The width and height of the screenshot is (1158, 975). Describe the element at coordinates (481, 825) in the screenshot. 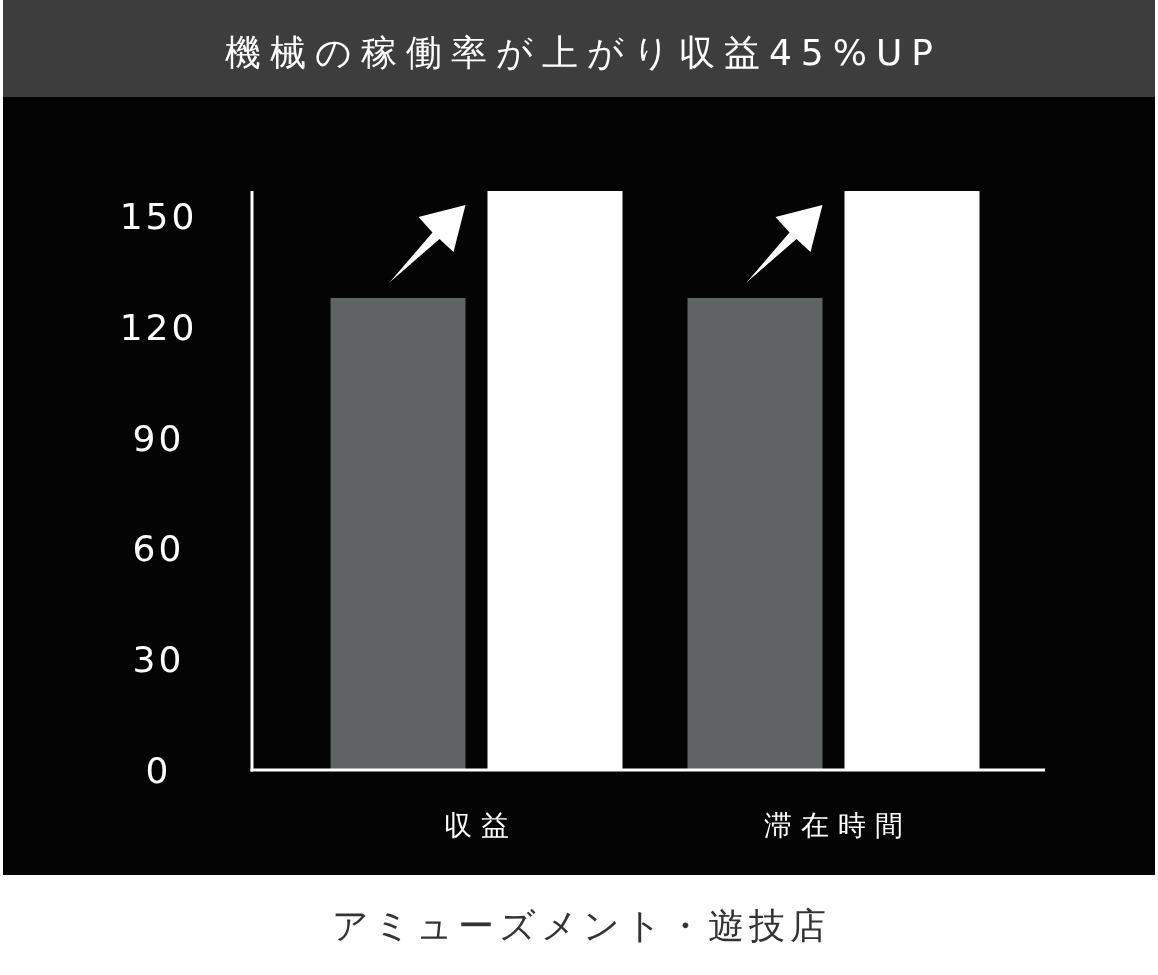

I see `x-tick-label: 収益` at that location.